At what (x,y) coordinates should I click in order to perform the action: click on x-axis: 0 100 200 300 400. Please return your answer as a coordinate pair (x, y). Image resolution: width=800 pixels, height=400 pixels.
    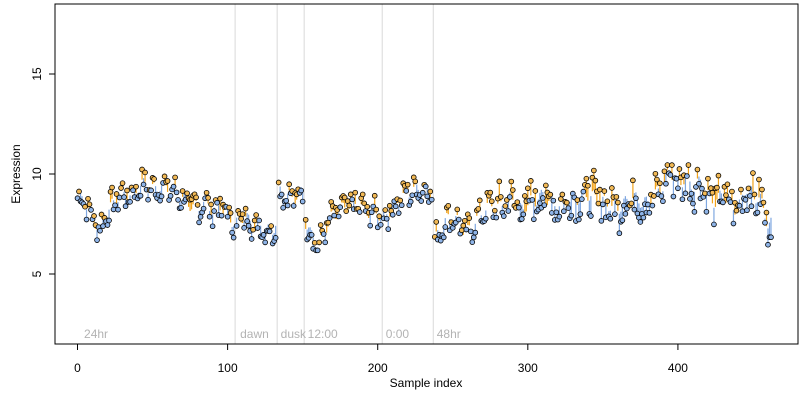
    Looking at the image, I should click on (381, 359).